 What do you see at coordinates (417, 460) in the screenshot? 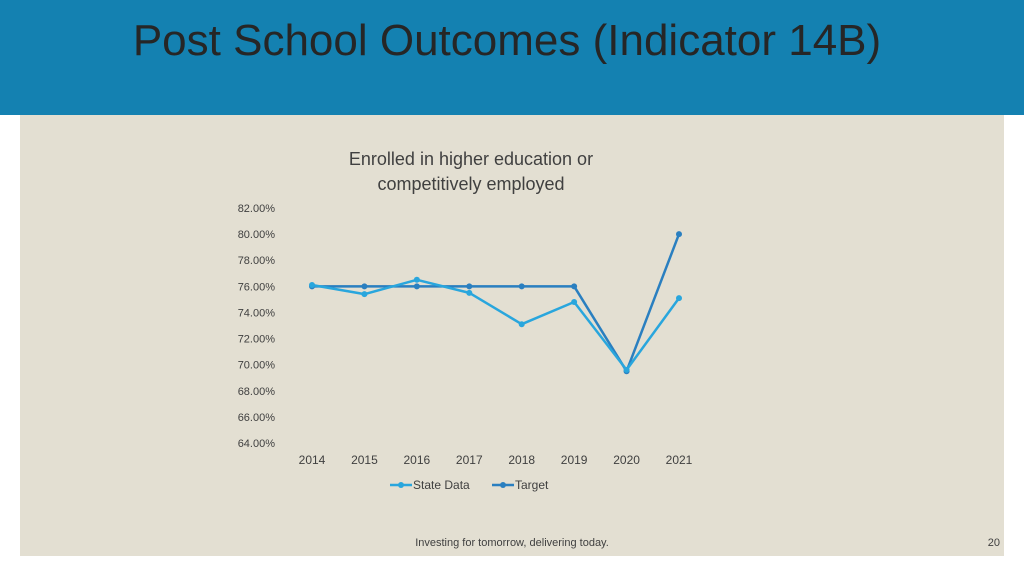
I see `x-tick-label: 2016` at bounding box center [417, 460].